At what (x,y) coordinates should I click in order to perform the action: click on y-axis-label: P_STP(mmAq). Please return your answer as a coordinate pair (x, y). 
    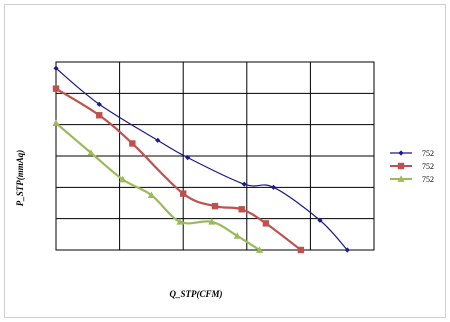
    Looking at the image, I should click on (20, 178).